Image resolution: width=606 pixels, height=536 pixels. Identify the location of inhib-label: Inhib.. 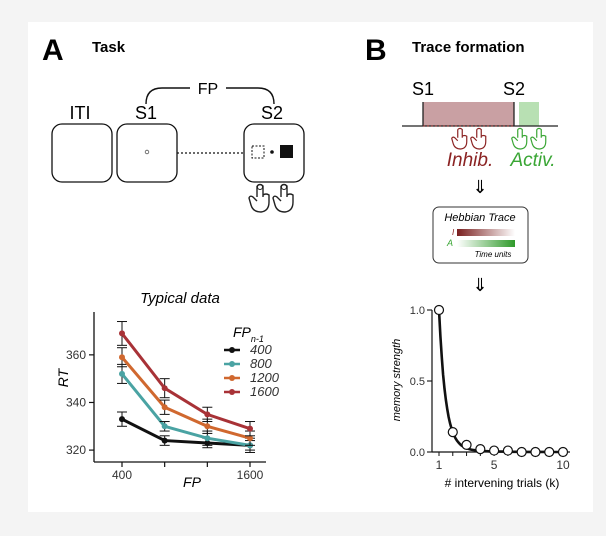
(470, 160).